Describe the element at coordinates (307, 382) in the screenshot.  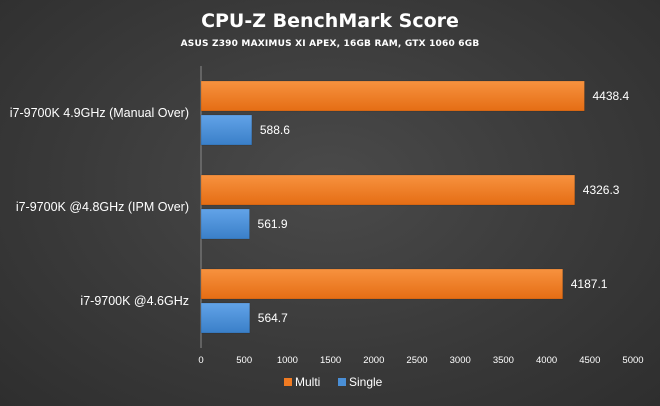
I see `legend-label: Multi` at that location.